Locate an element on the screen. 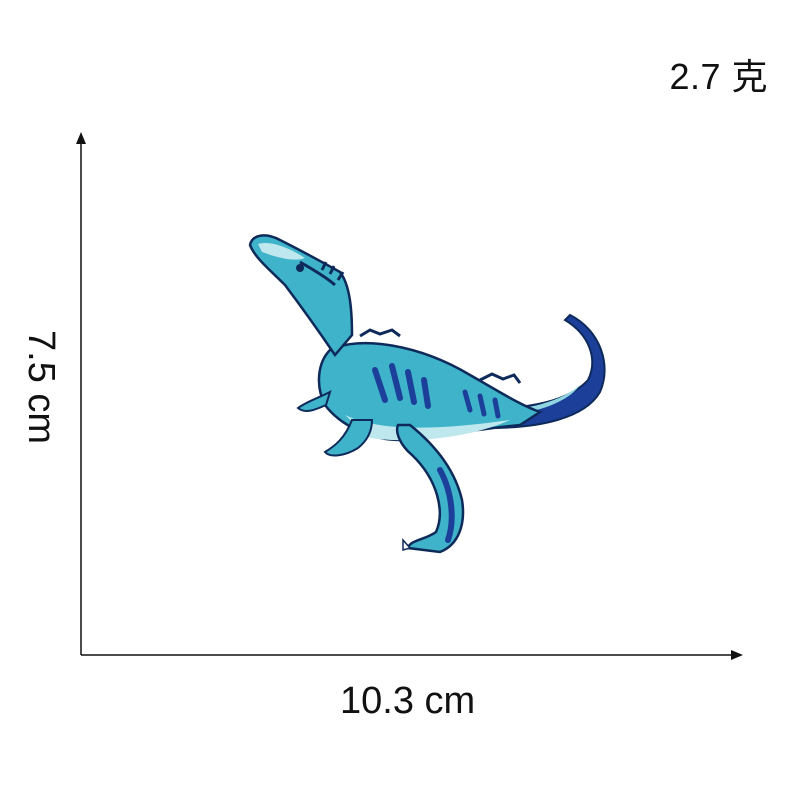 The height and width of the screenshot is (800, 800). width-axis-arrow-icon is located at coordinates (737, 655).